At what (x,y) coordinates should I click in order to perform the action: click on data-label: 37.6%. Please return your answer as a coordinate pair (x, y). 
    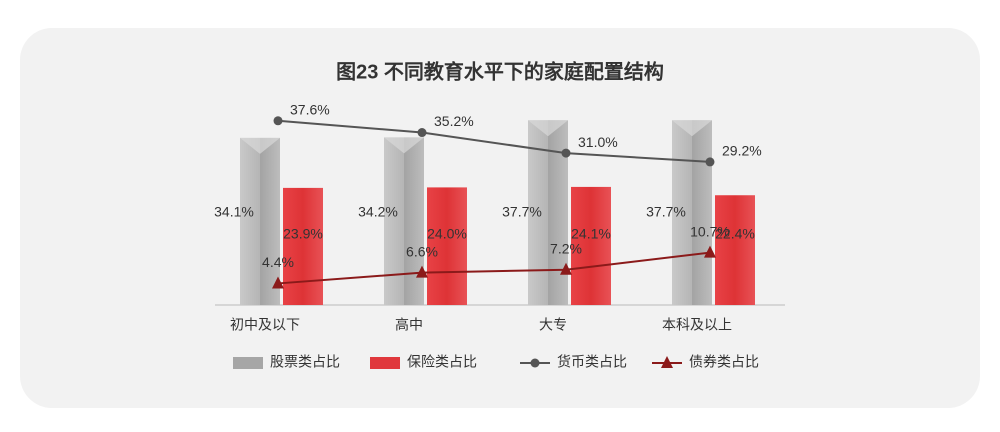
    Looking at the image, I should click on (310, 109).